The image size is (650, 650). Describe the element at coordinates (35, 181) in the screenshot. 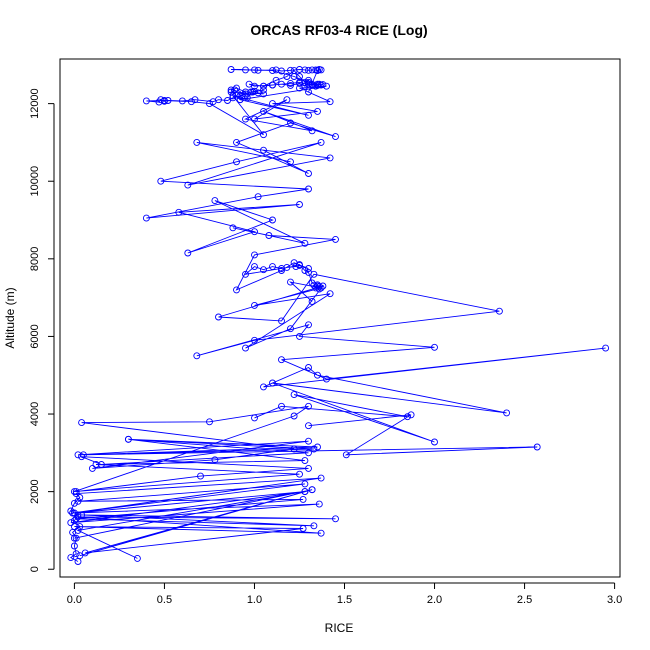

I see `y-tick-label: 10000` at that location.